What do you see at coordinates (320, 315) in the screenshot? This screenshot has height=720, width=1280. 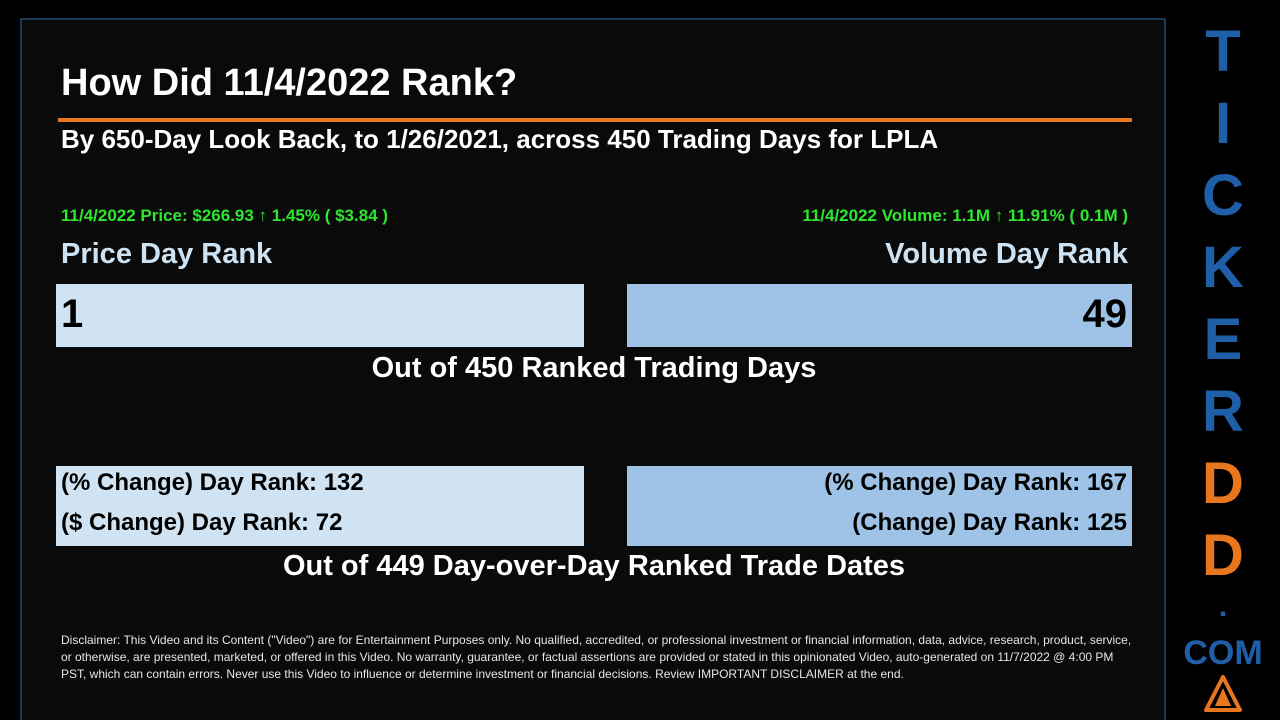 I see `price-rank-bar: 1` at bounding box center [320, 315].